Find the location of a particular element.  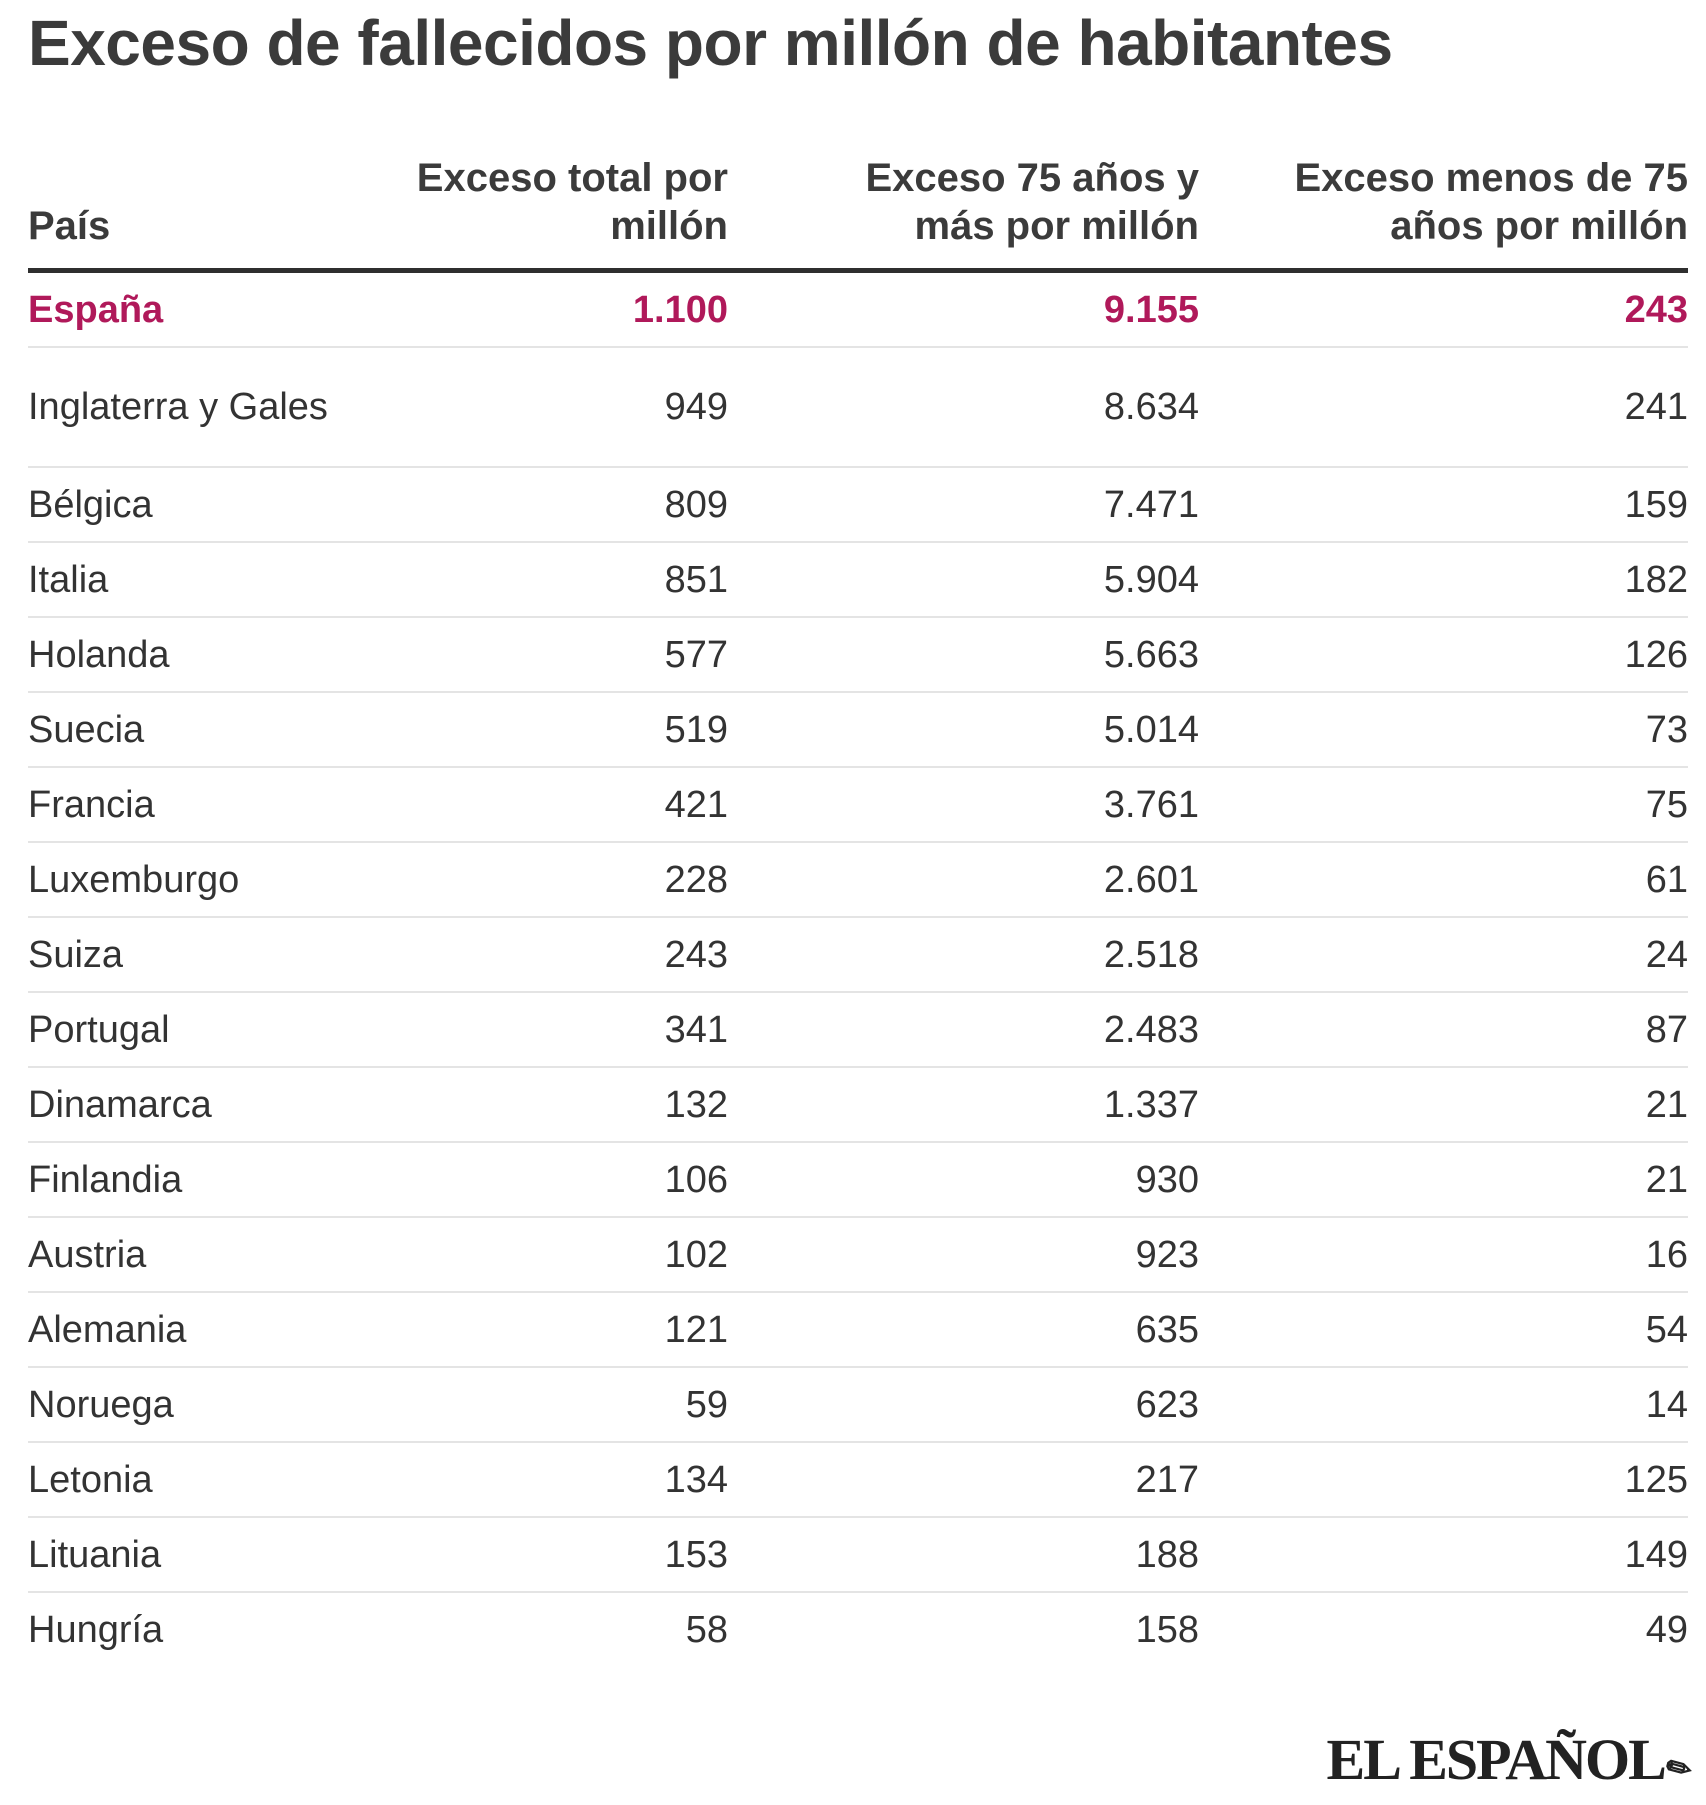

cell-exceso-total: 809 is located at coordinates (696, 504).